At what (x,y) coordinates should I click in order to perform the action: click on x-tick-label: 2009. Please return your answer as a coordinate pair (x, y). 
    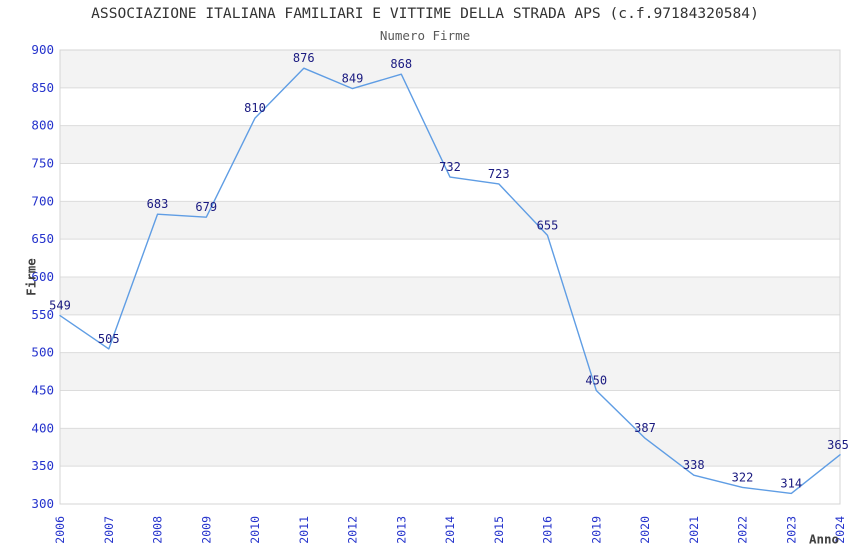
    Looking at the image, I should click on (206, 530).